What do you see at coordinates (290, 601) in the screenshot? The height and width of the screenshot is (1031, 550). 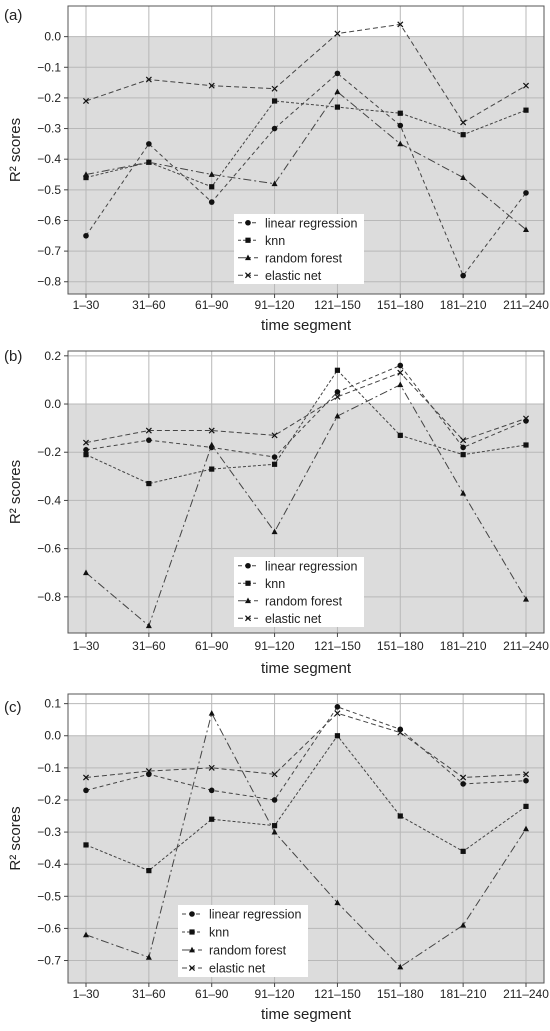 I see `legend-item: random forest` at bounding box center [290, 601].